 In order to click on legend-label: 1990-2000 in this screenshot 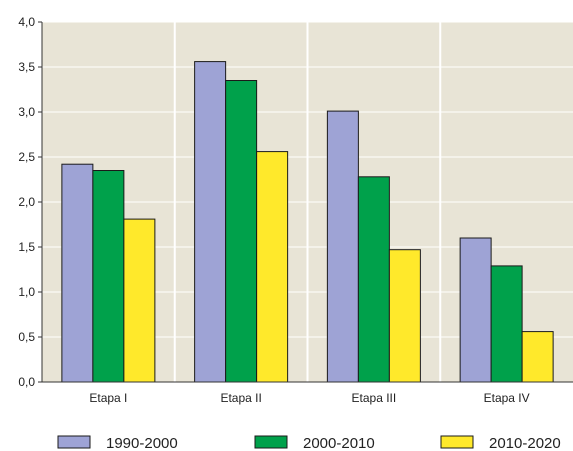, I will do `click(142, 443)`.